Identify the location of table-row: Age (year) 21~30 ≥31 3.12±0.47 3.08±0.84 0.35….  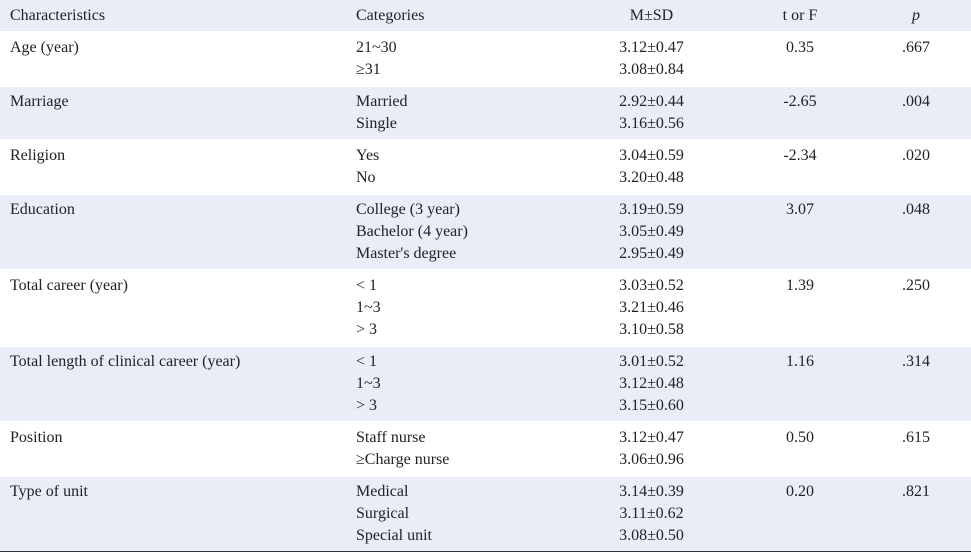
(485, 59).